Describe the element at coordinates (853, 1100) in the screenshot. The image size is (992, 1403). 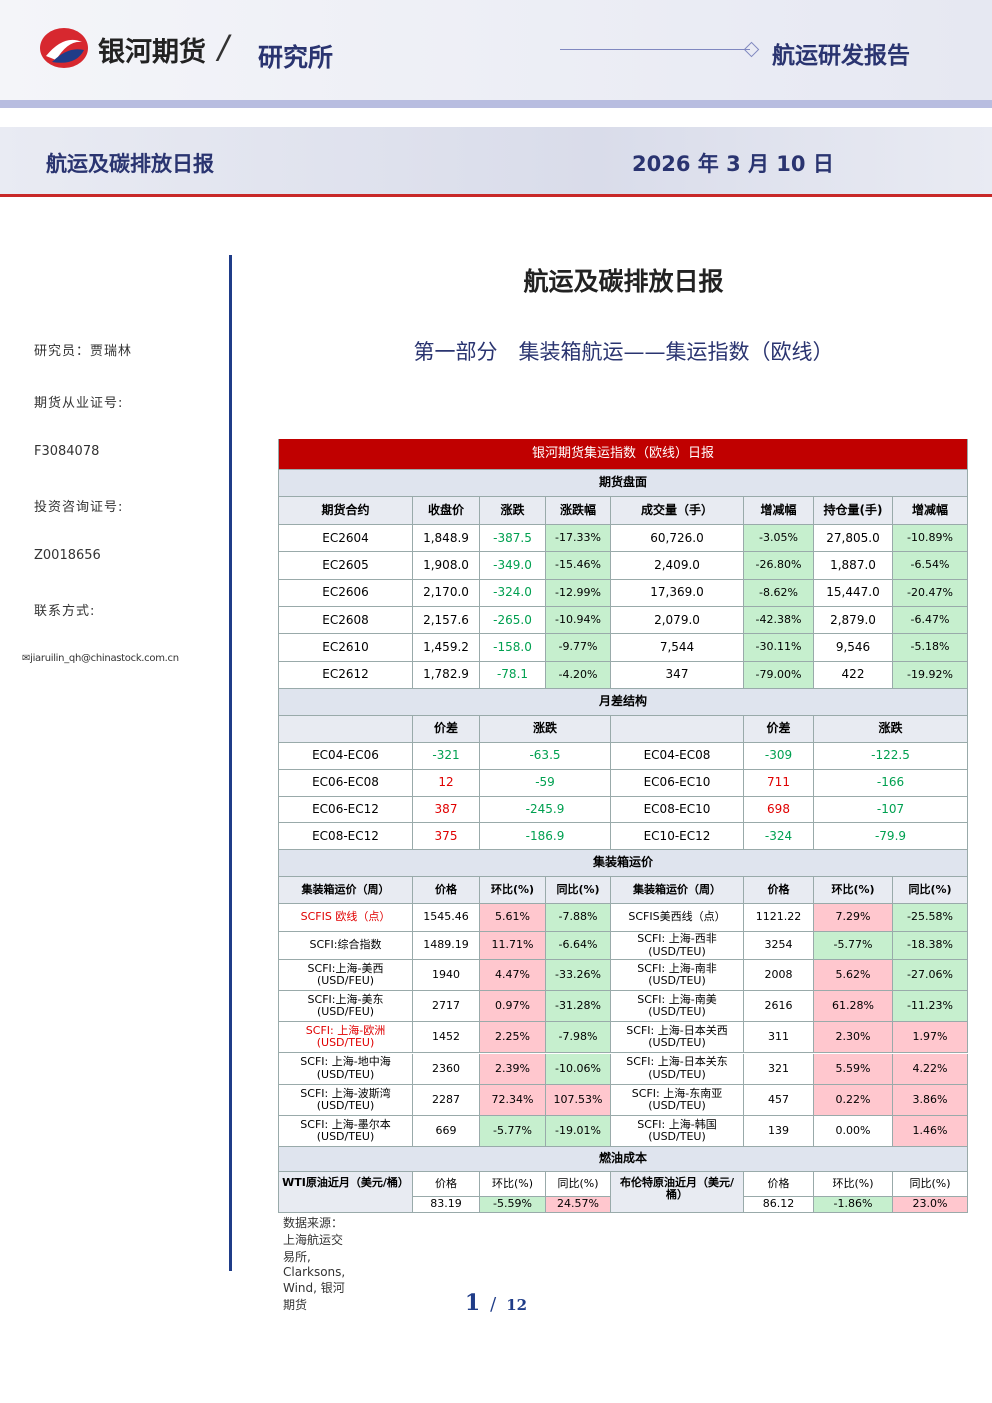
I see `cell: 0.22%` at that location.